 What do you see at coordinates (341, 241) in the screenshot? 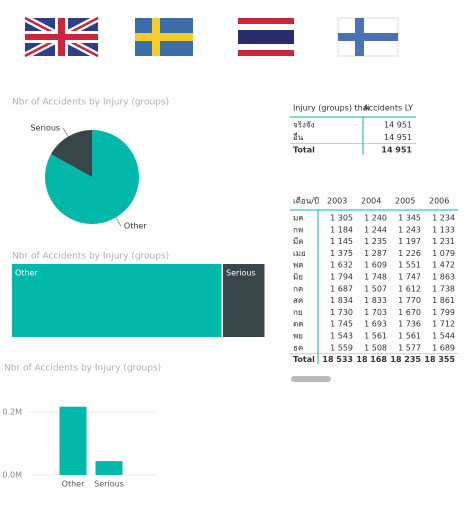
I see `table-cell: 1 145` at bounding box center [341, 241].